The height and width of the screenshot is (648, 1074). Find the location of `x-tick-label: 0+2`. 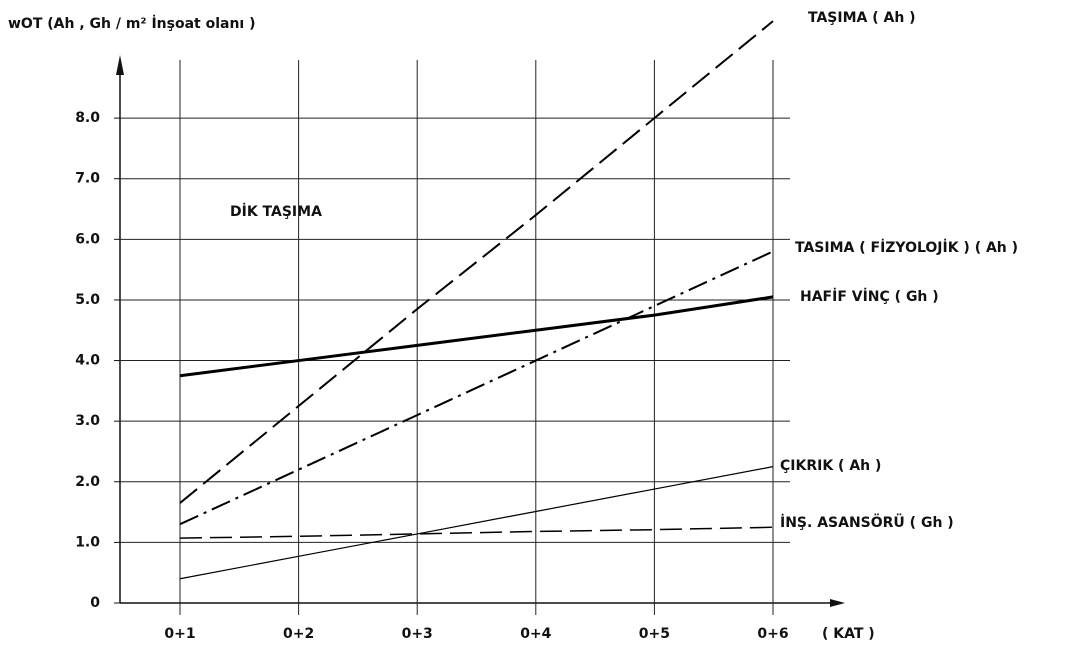

x-tick-label: 0+2 is located at coordinates (298, 634).